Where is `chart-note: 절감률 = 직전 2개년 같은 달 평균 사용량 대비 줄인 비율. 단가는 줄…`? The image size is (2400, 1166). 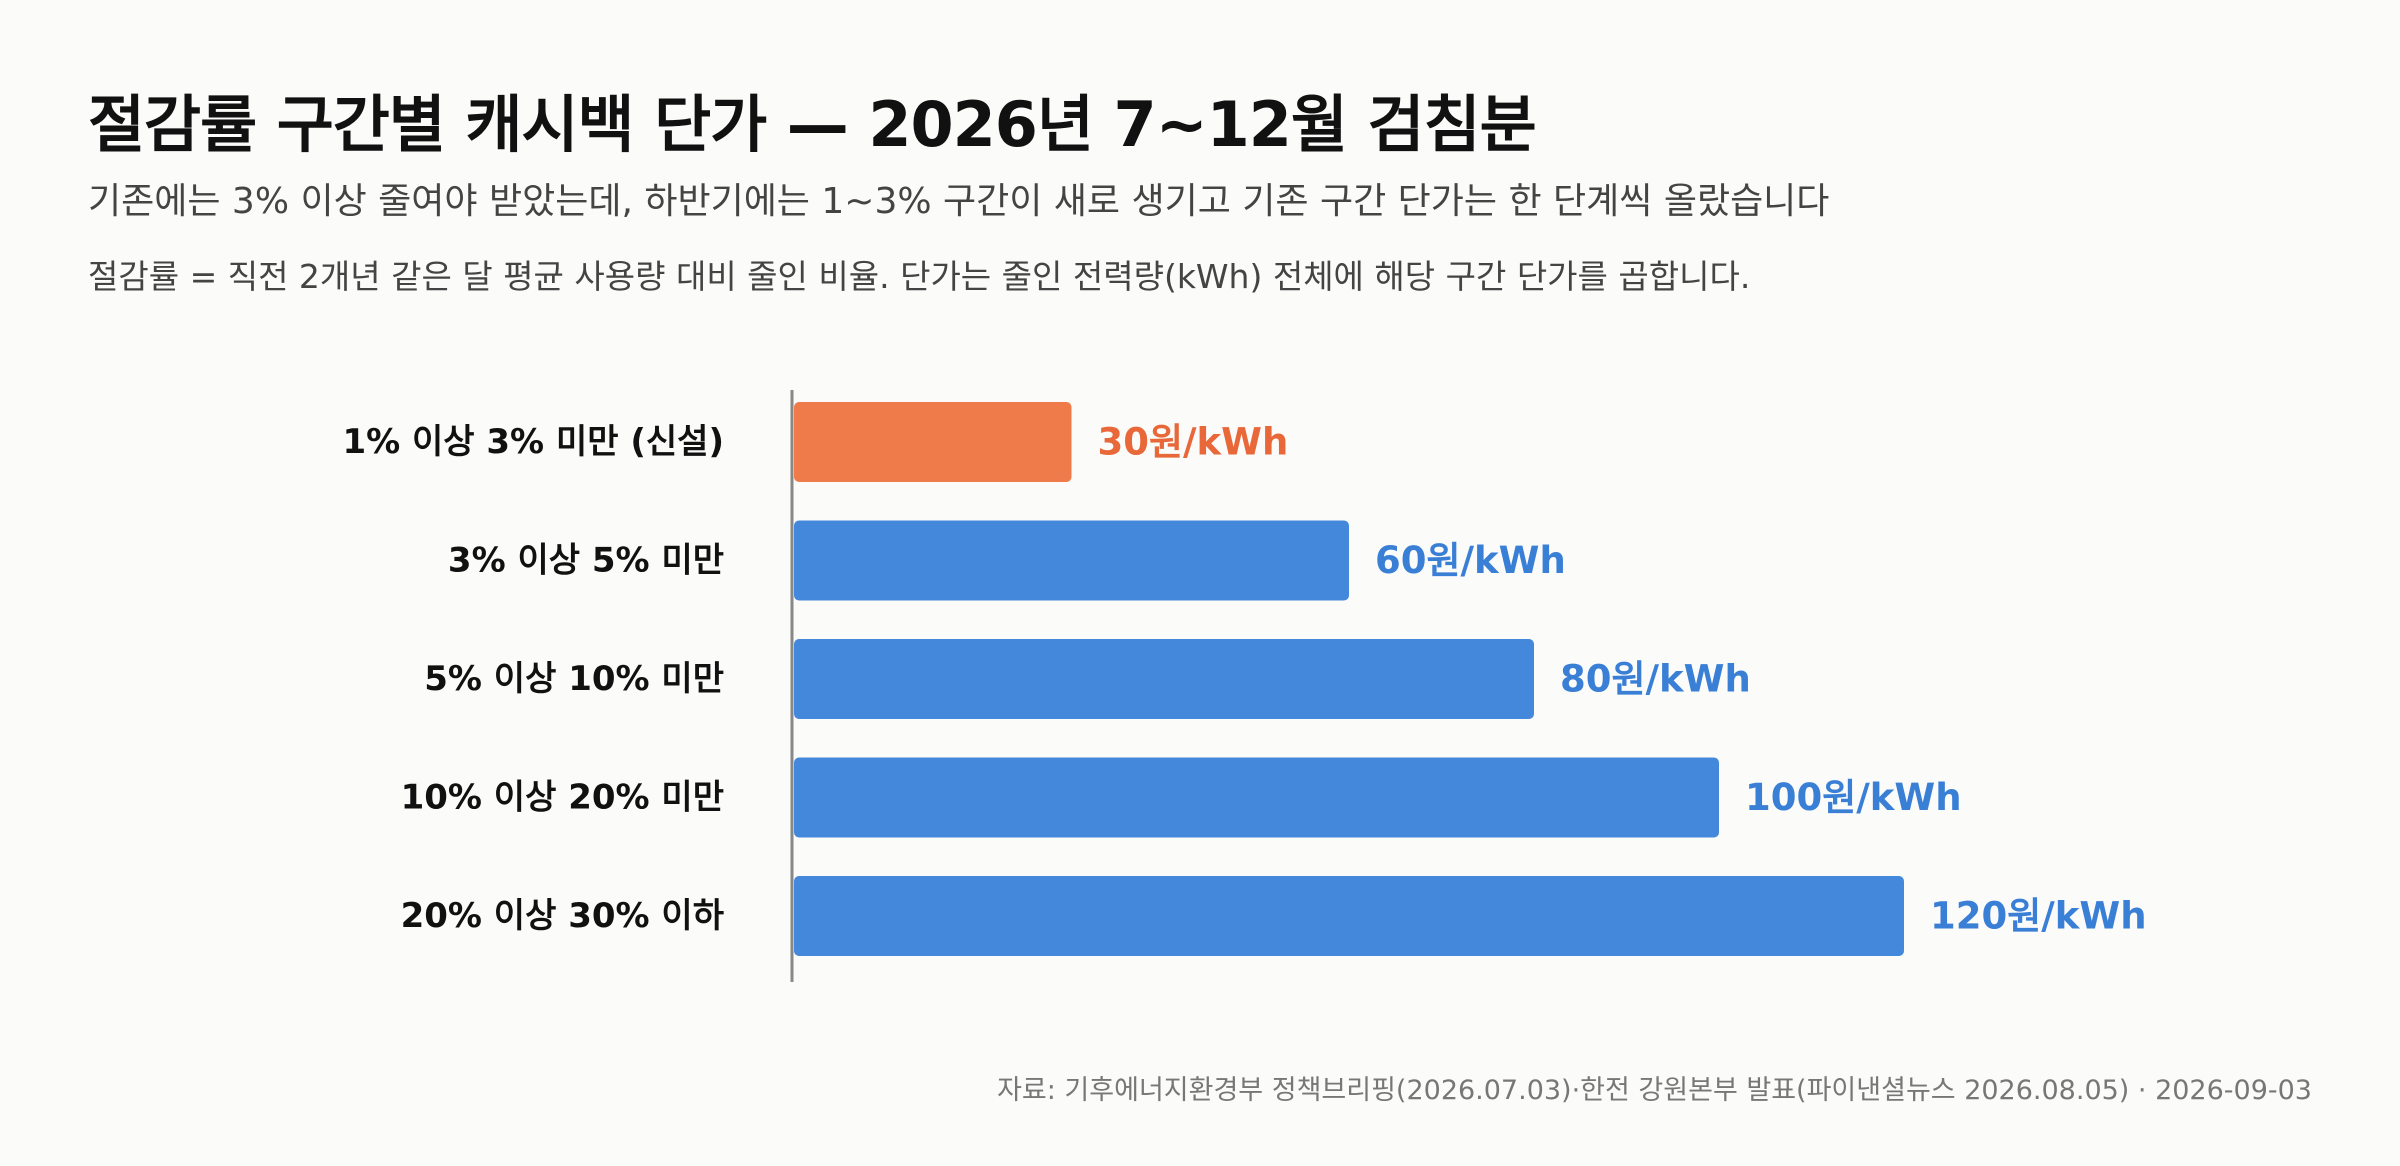 chart-note: 절감률 = 직전 2개년 같은 달 평균 사용량 대비 줄인 비율. 단가는 줄… is located at coordinates (919, 276).